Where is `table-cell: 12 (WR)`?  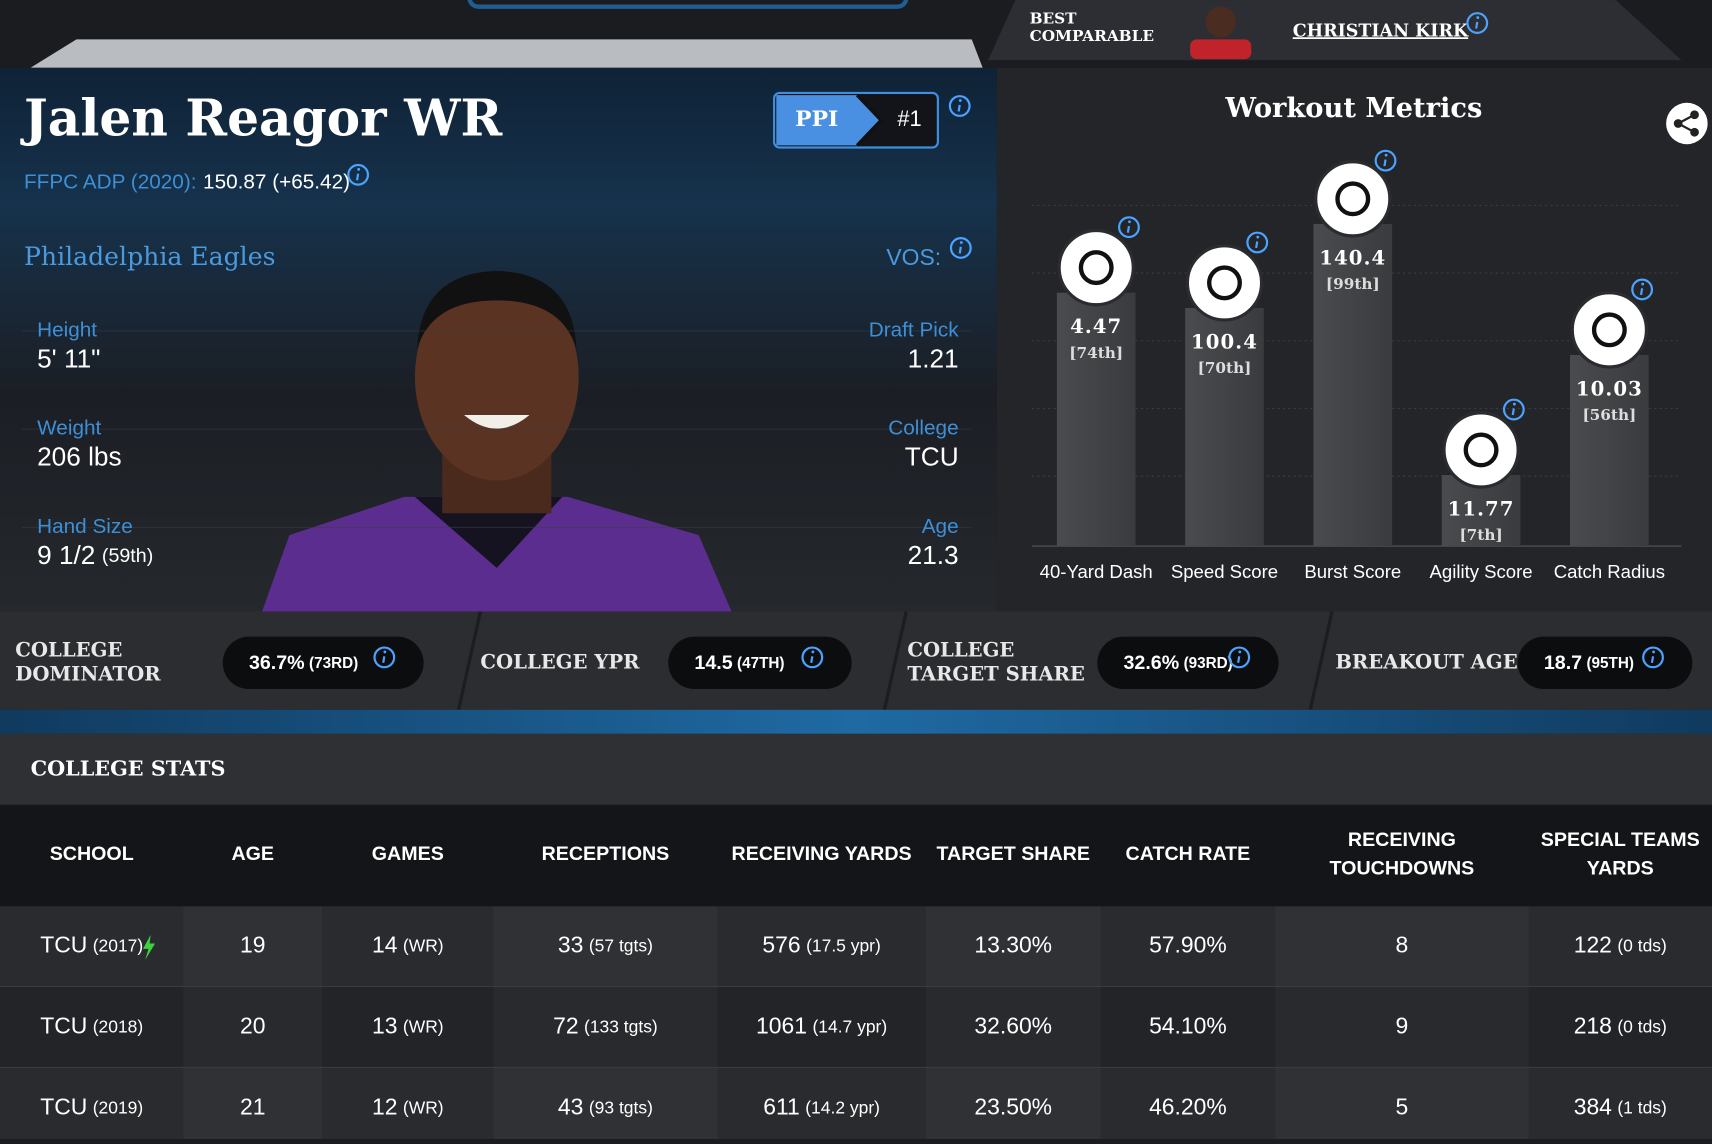
table-cell: 12 (WR) is located at coordinates (408, 1106).